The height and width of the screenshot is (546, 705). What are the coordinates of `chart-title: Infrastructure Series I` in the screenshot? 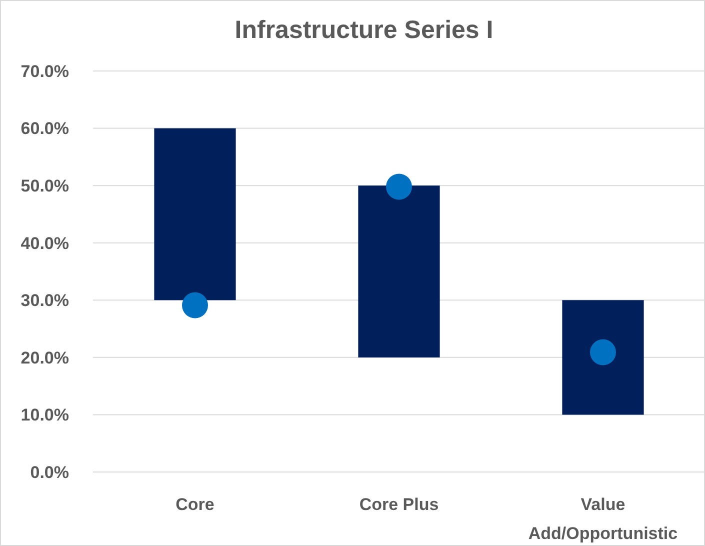 It's located at (364, 30).